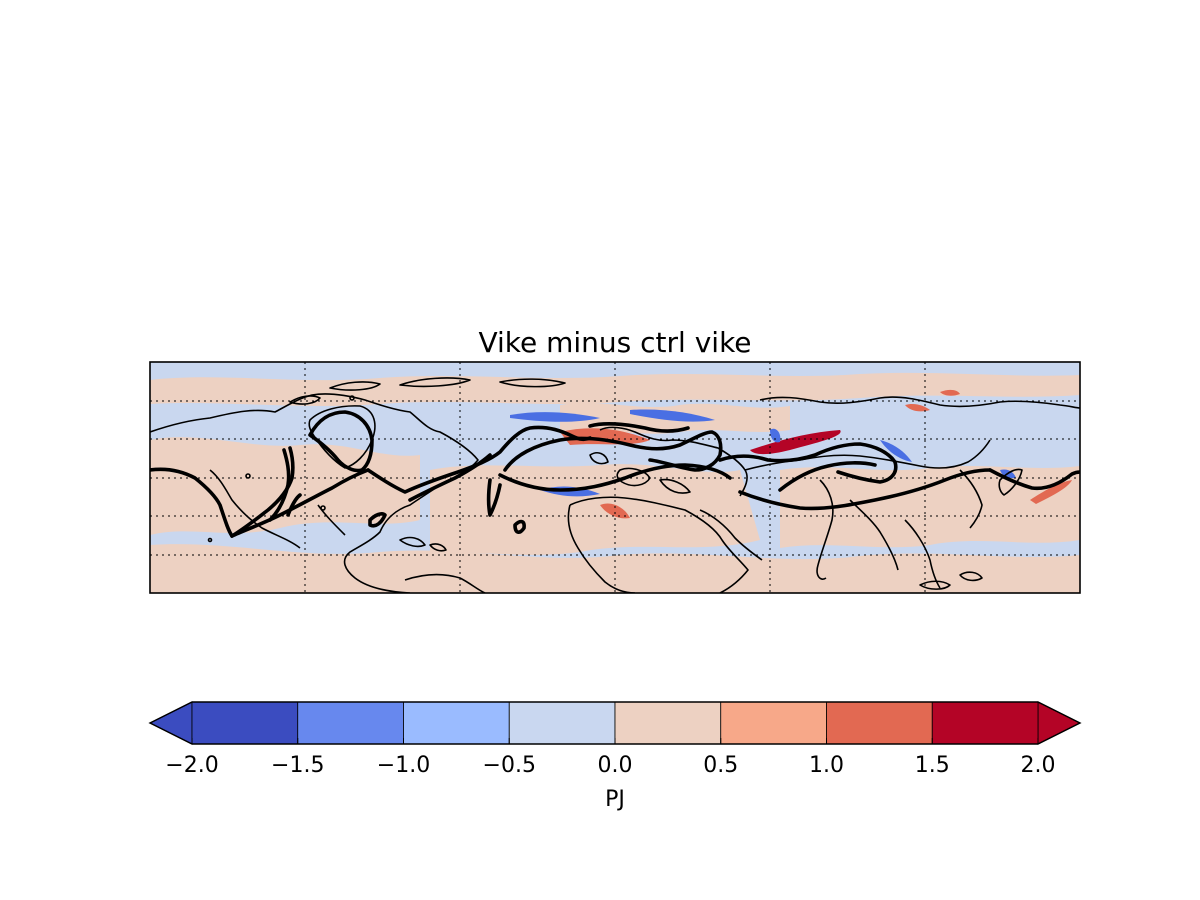 The width and height of the screenshot is (1200, 900). I want to click on colorbar-tick-label: 0.0, so click(615, 765).